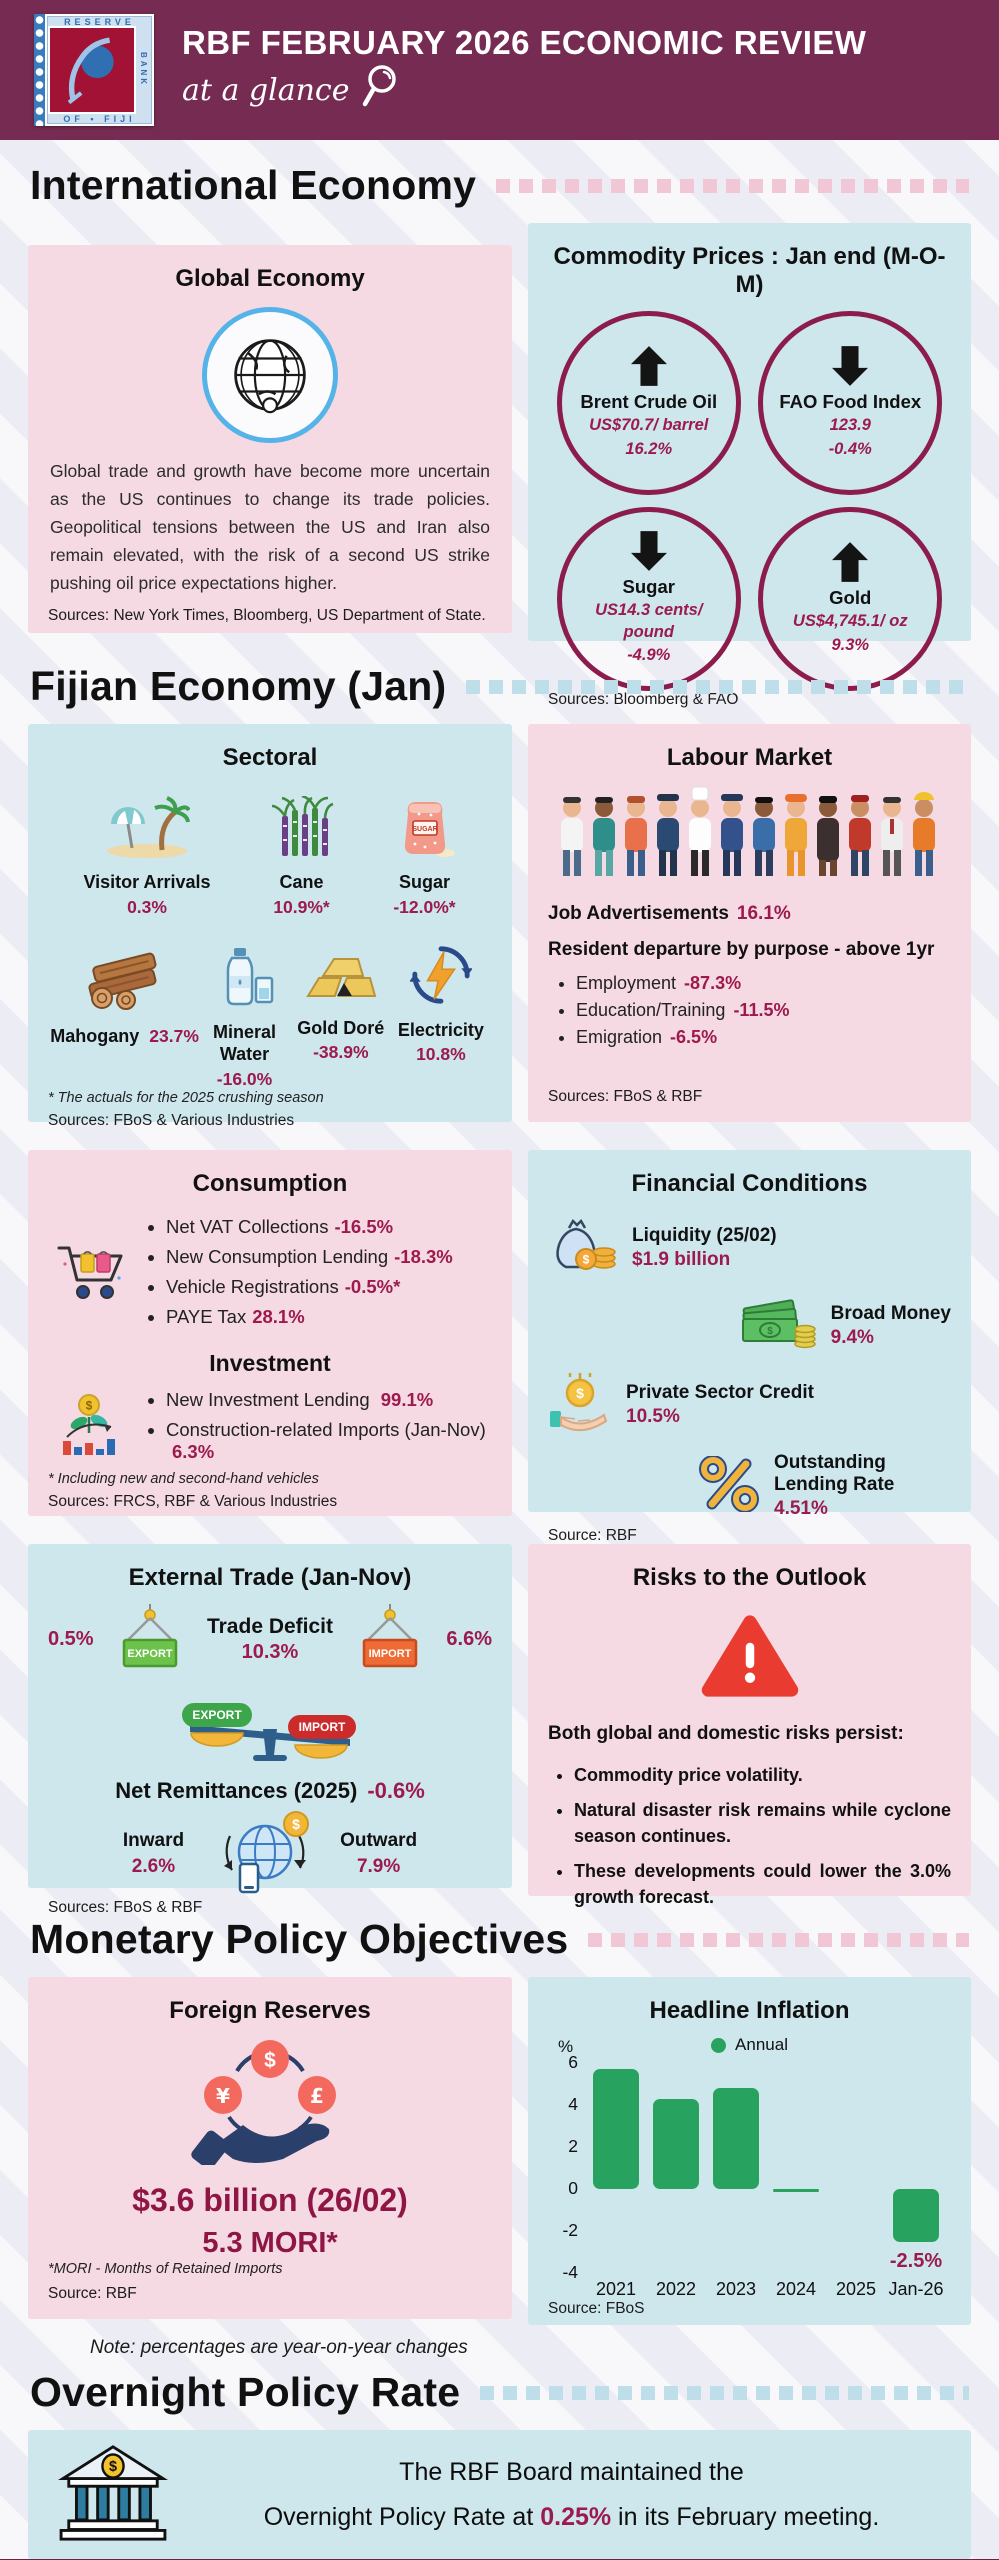  I want to click on logo-text-top: RESERVE, so click(99, 21).